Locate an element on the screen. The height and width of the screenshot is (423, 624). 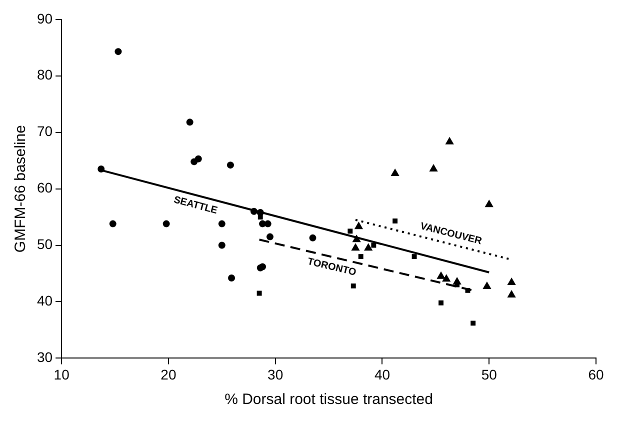
y-tick-label: 30 is located at coordinates (44, 357).